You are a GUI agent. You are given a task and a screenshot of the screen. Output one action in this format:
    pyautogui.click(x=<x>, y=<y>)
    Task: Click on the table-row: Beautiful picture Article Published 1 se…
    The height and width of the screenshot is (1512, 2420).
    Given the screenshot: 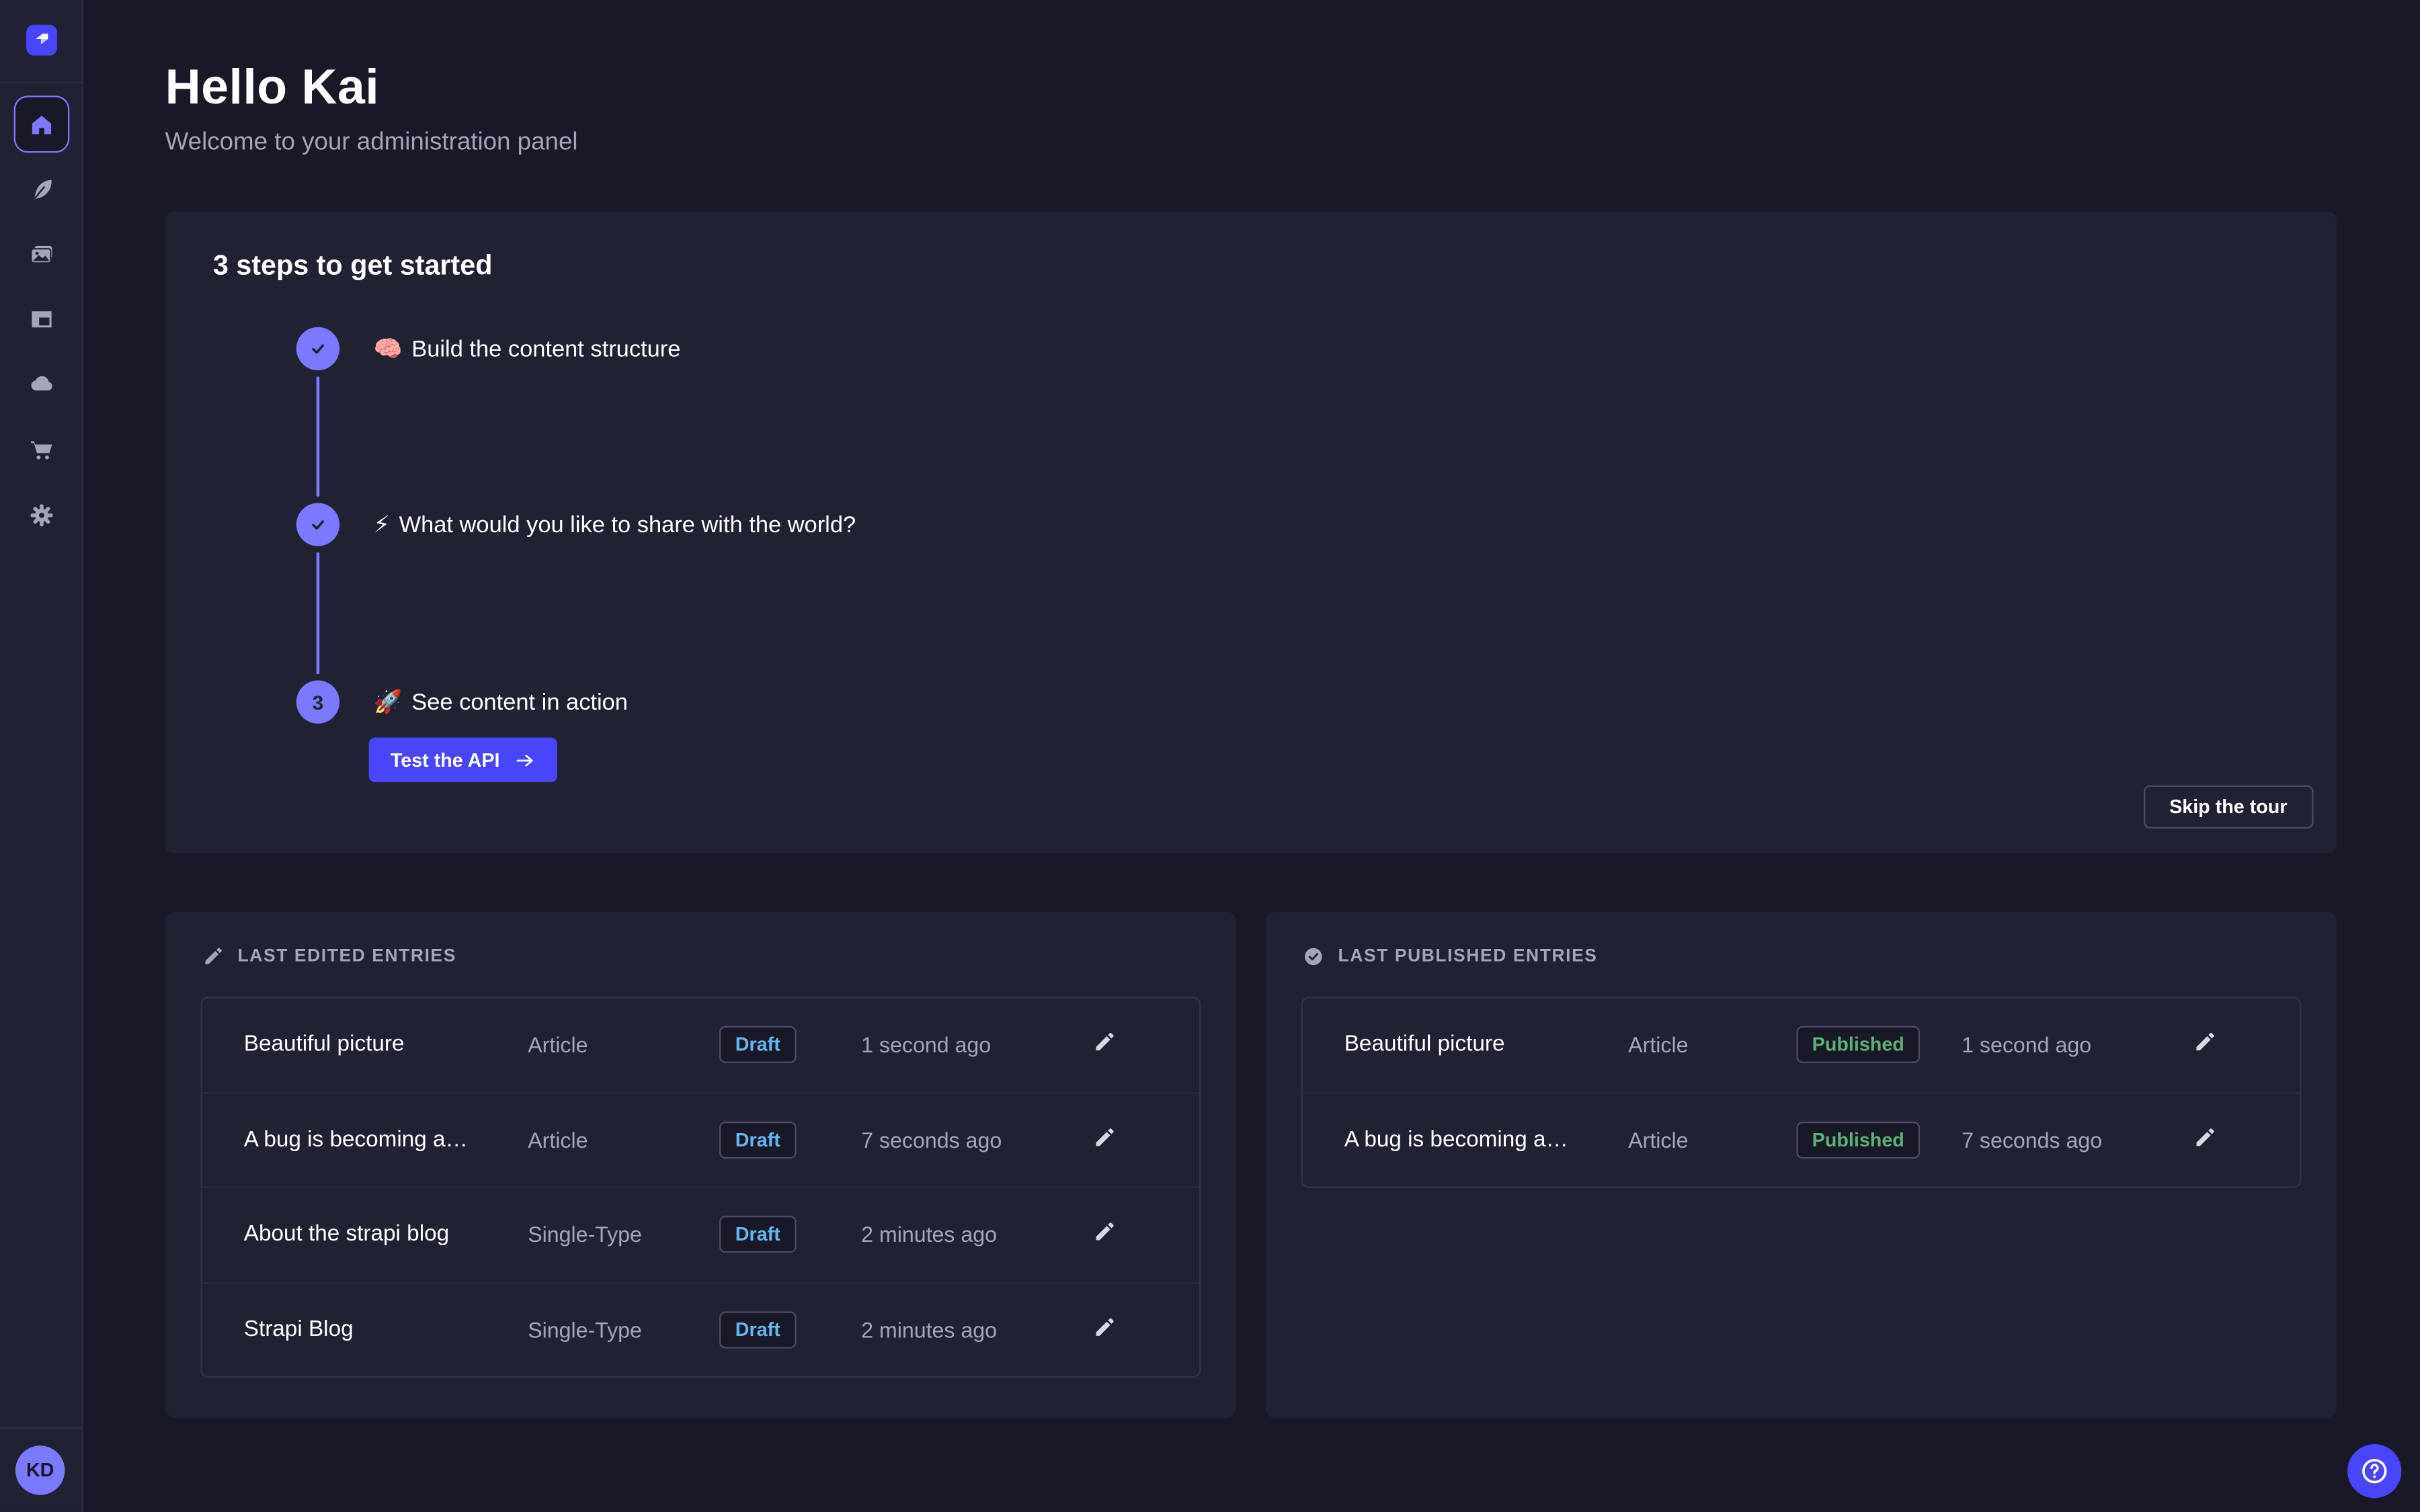 What is the action you would take?
    pyautogui.click(x=1801, y=1046)
    